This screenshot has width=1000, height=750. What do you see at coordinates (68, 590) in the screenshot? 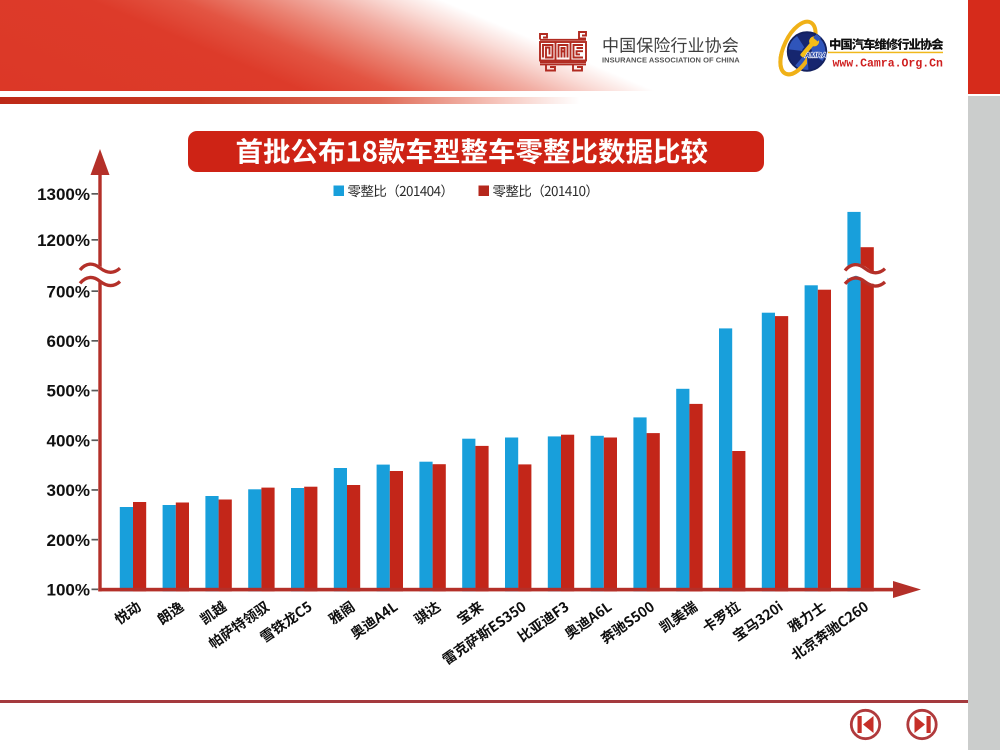
I see `svg-text: 100%` at bounding box center [68, 590].